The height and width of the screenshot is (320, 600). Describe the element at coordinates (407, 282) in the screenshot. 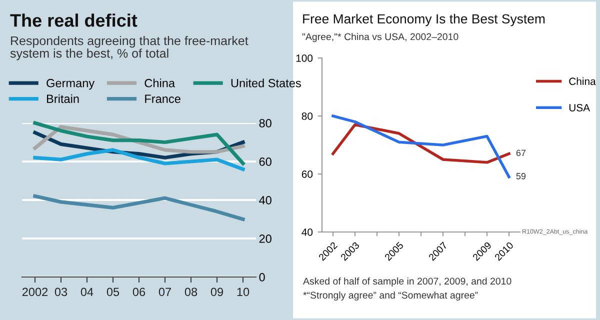

I see `text: Asked of half of sample in 2007, 2009, and 2010` at that location.